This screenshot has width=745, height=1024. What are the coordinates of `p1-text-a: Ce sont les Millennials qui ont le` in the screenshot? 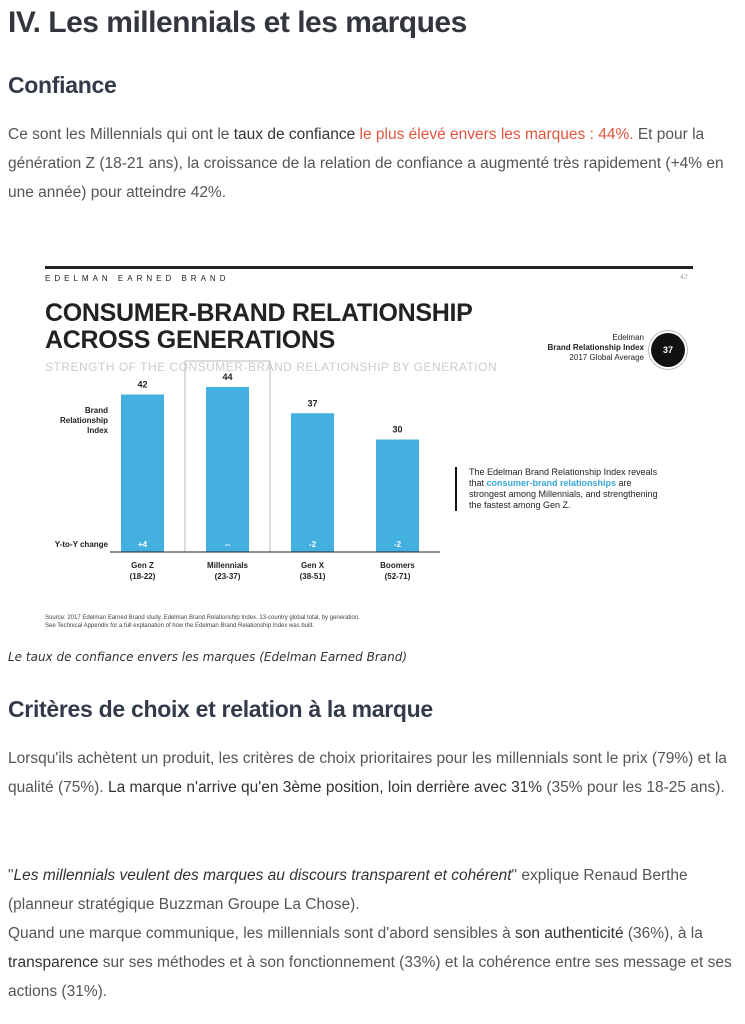 It's located at (121, 134).